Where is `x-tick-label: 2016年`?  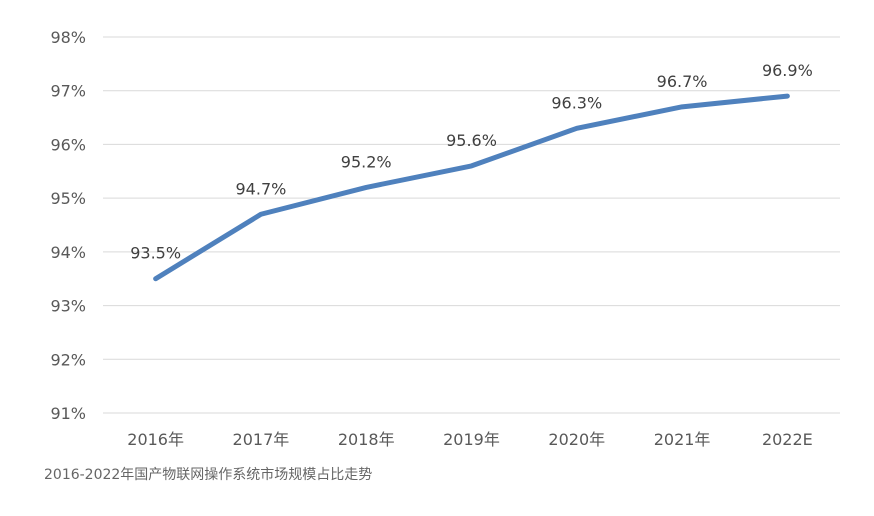
x-tick-label: 2016年 is located at coordinates (155, 439).